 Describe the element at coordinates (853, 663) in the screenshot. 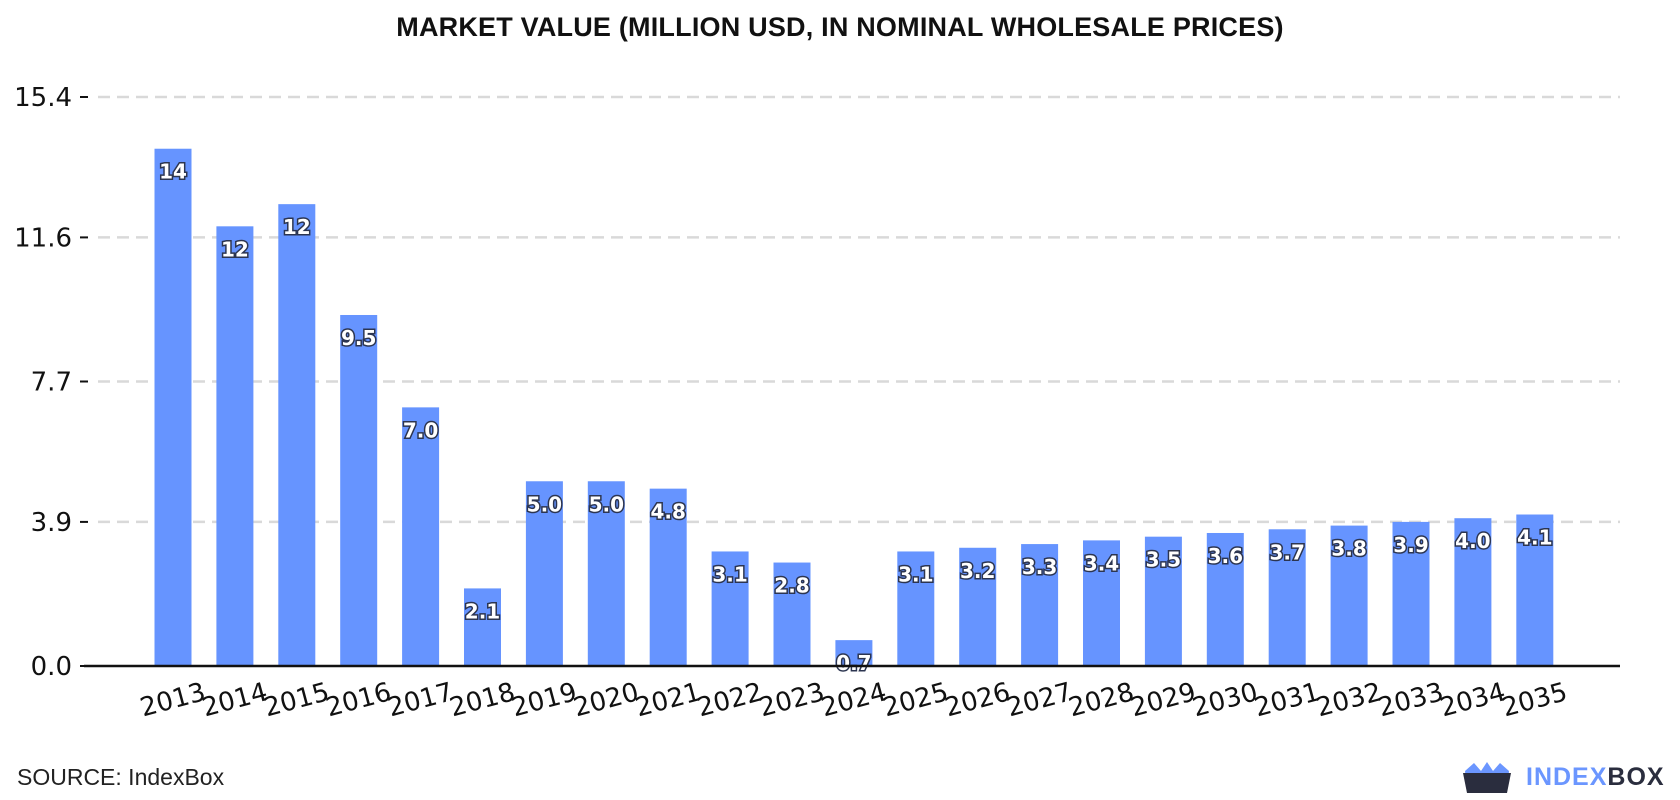

I see `bar-value-label: 0.7` at that location.